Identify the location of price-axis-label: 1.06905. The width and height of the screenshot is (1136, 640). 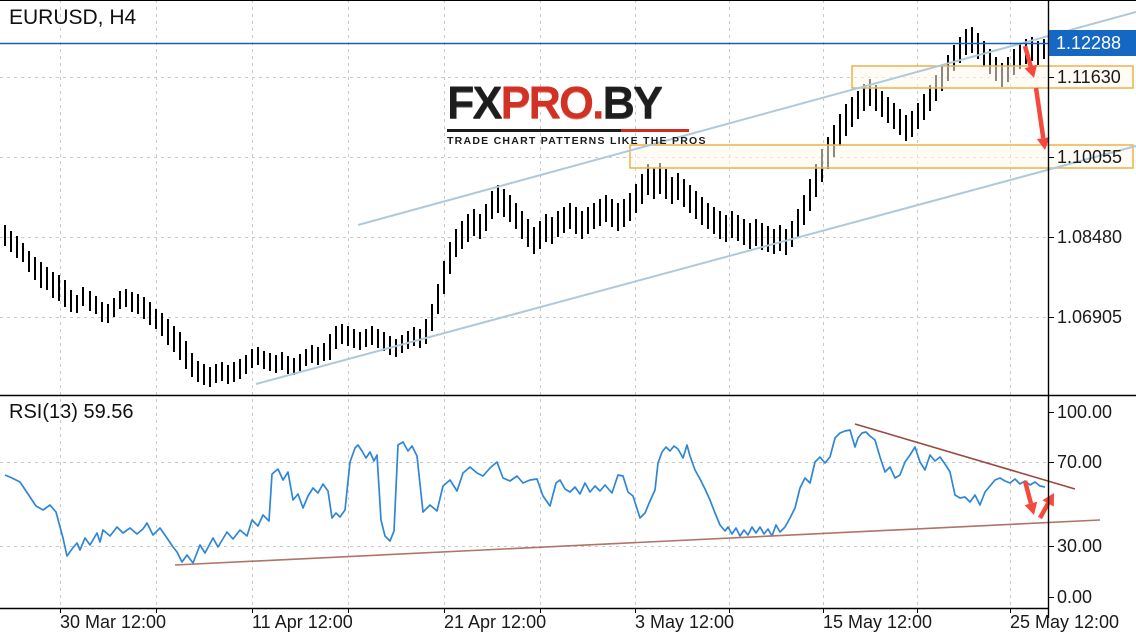
(1089, 317).